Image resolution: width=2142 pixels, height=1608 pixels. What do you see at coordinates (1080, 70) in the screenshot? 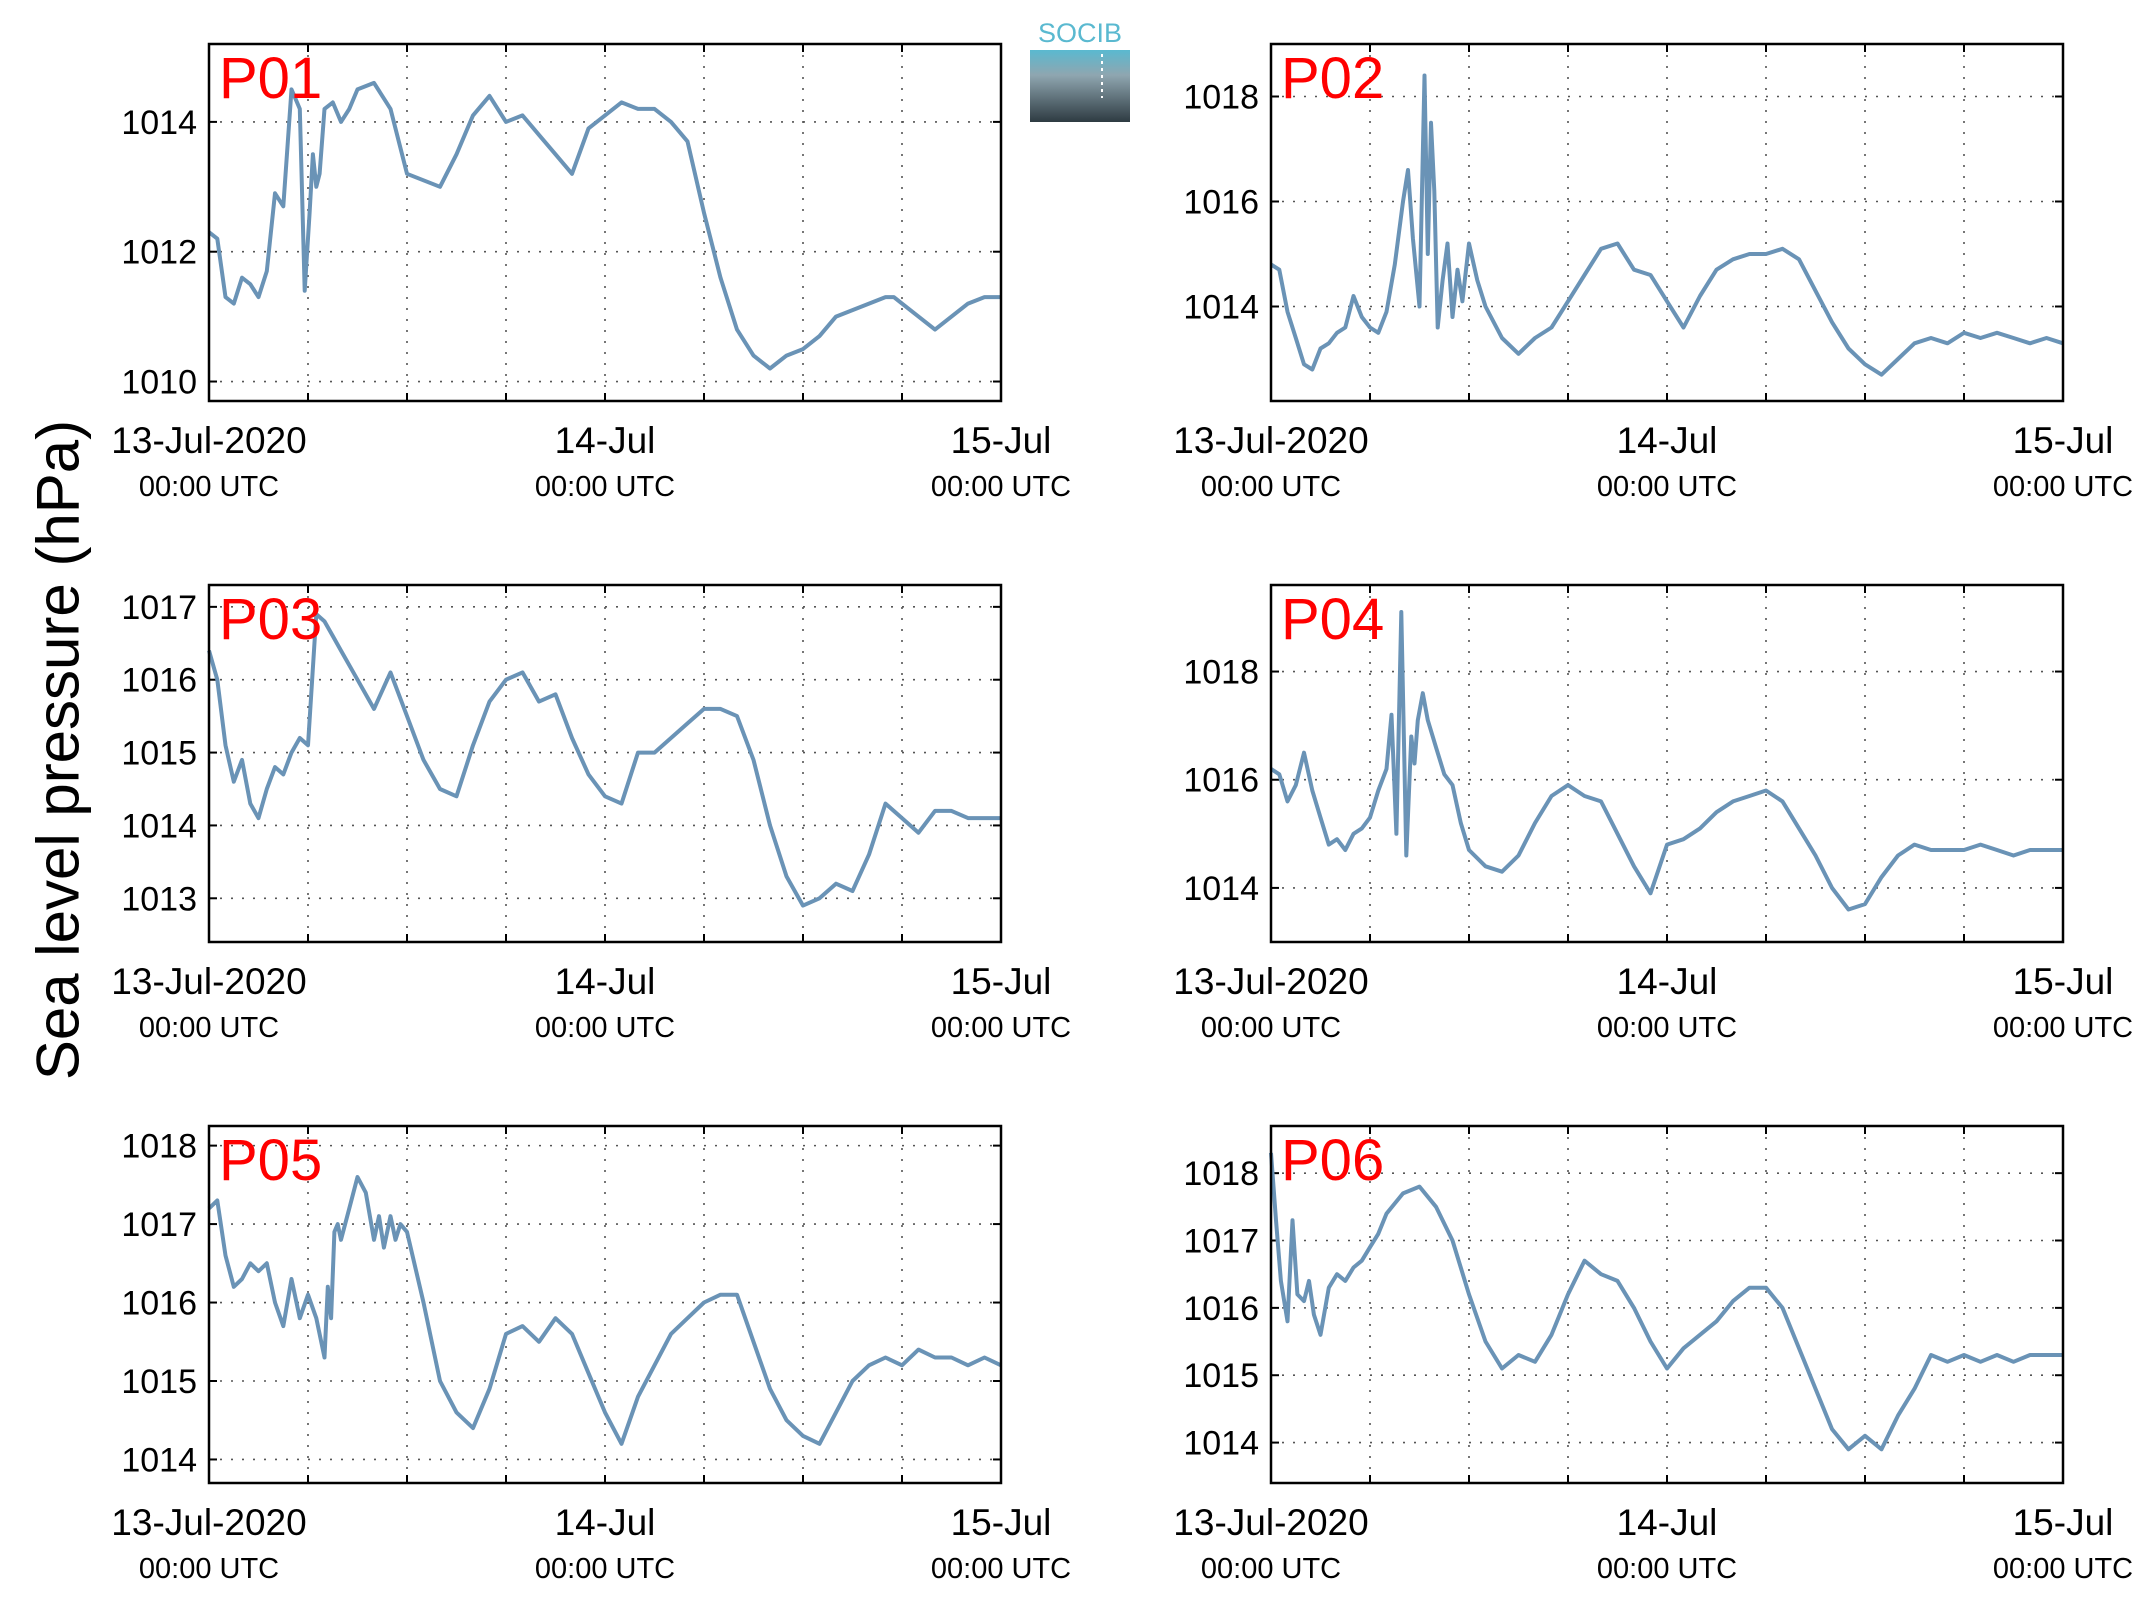
I see `socib-logo: SOCIB` at bounding box center [1080, 70].